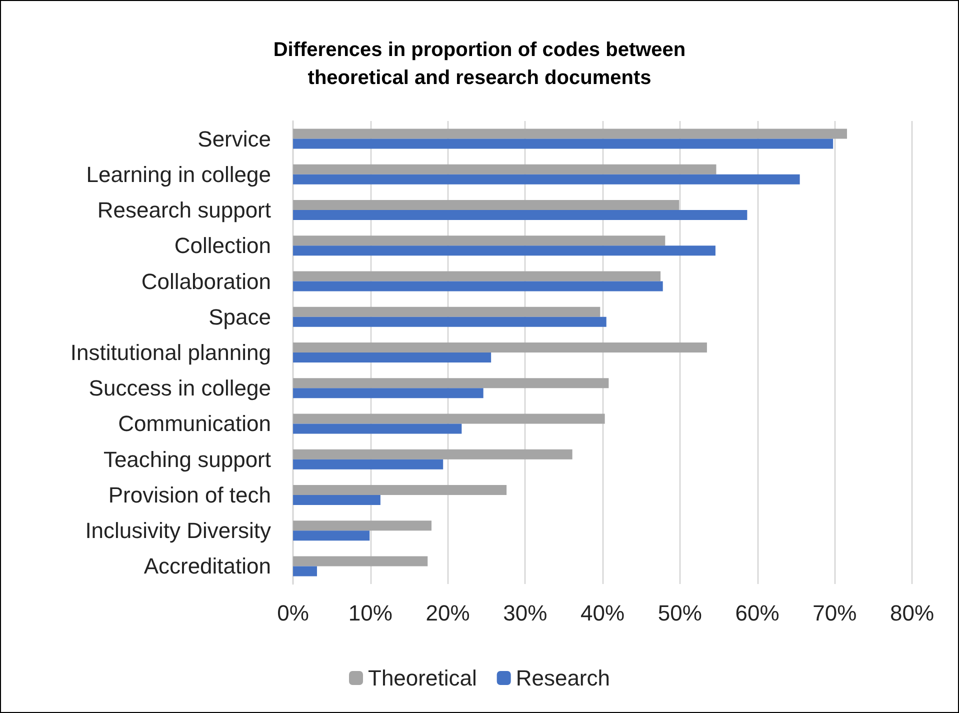 The height and width of the screenshot is (713, 959). I want to click on legend-label: Theoretical, so click(422, 678).